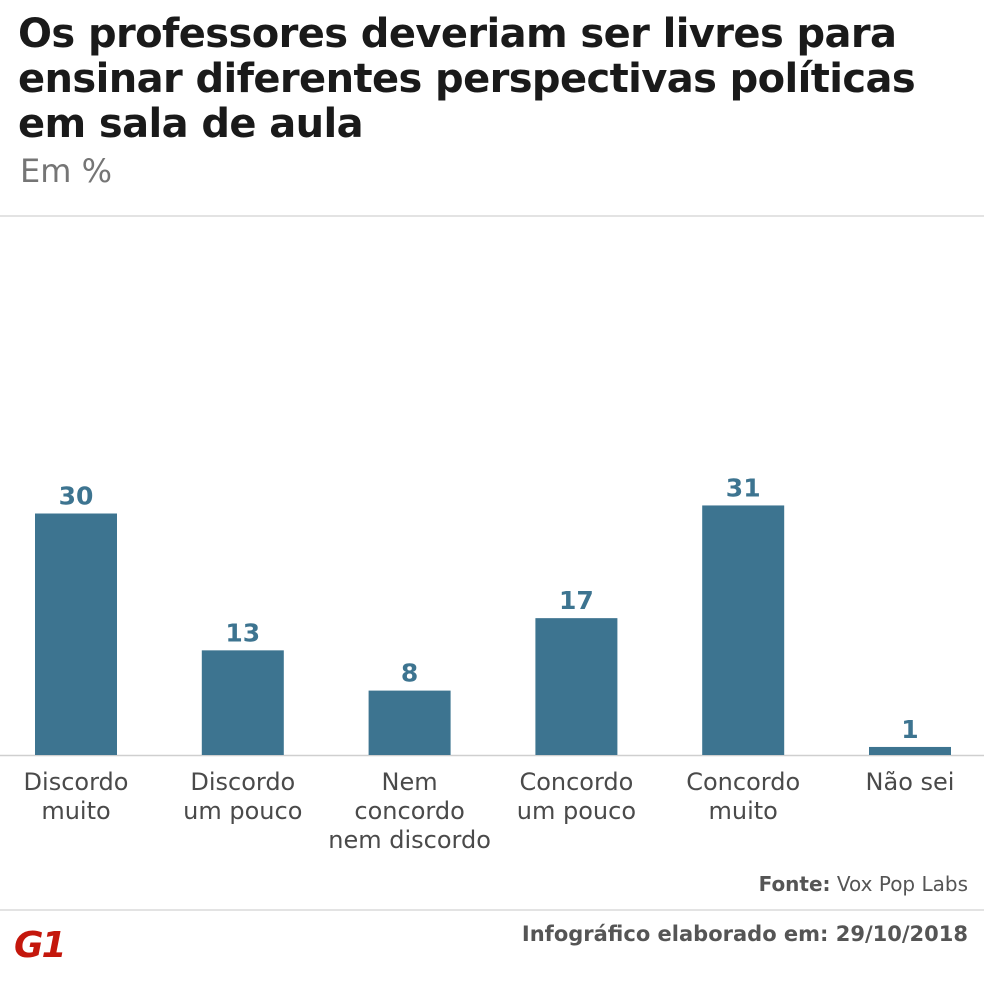  What do you see at coordinates (242, 632) in the screenshot?
I see `value-label-1: 13` at bounding box center [242, 632].